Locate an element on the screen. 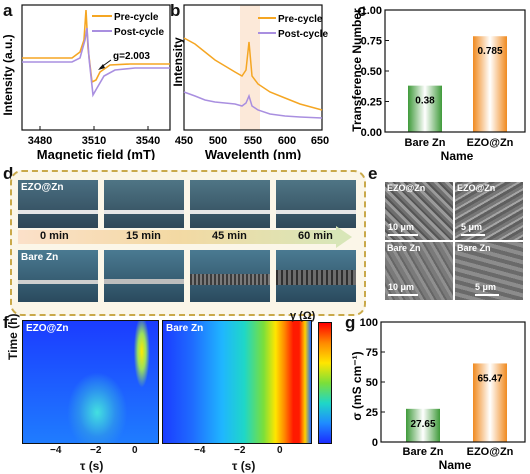  tn-xlabel: Name is located at coordinates (457, 155).